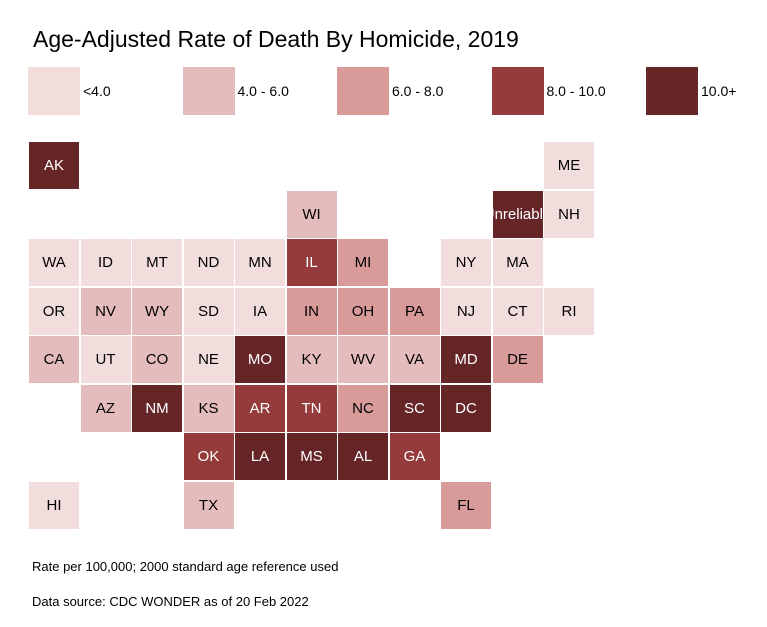 The image size is (767, 627). What do you see at coordinates (105, 262) in the screenshot?
I see `state-tile: ID` at bounding box center [105, 262].